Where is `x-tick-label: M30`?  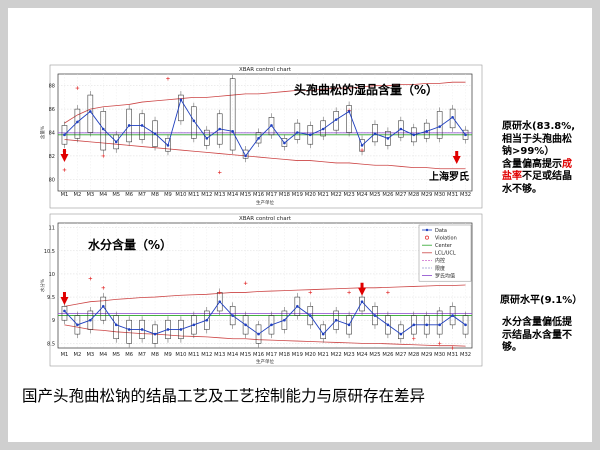 x-tick-label: M30 is located at coordinates (439, 355).